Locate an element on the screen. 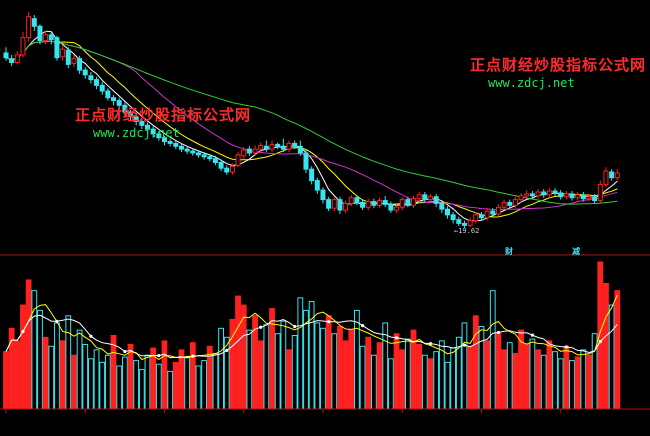  low-price-value: 19.62 is located at coordinates (469, 231).